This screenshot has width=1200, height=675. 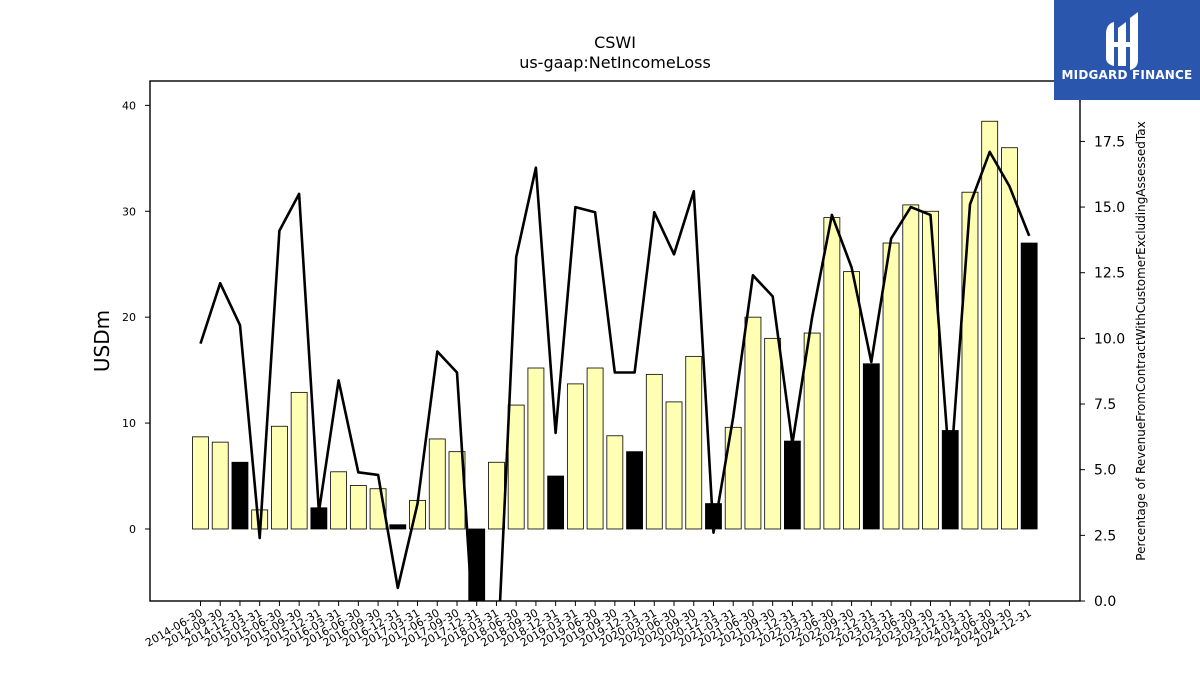 What do you see at coordinates (615, 62) in the screenshot?
I see `chart-subtitle: us-gaap:NetIncomeLoss` at bounding box center [615, 62].